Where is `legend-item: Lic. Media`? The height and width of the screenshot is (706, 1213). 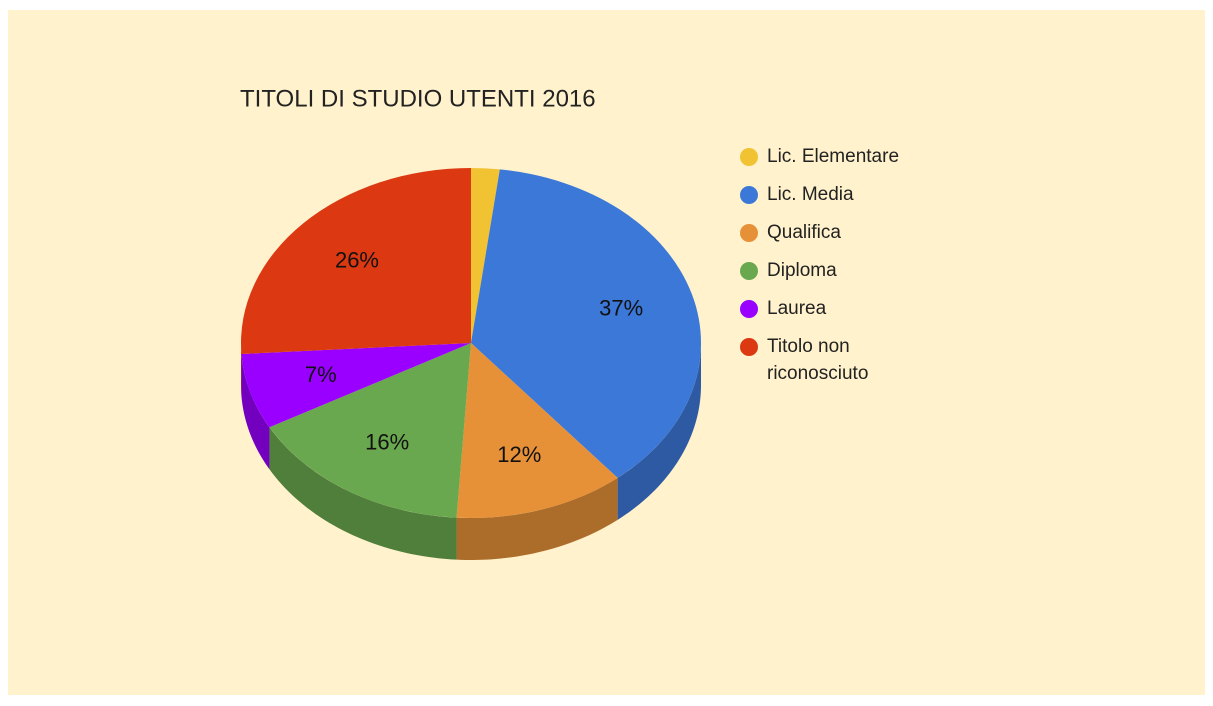
legend-item: Lic. Media is located at coordinates (838, 195).